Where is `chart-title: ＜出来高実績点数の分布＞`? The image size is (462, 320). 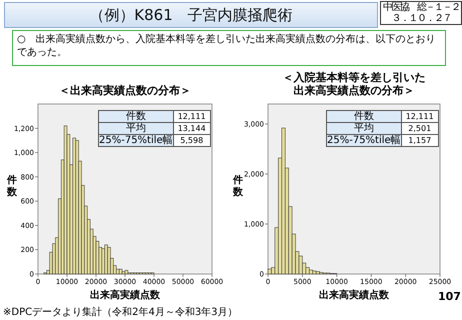
chart-title: ＜出来高実績点数の分布＞ is located at coordinates (125, 90).